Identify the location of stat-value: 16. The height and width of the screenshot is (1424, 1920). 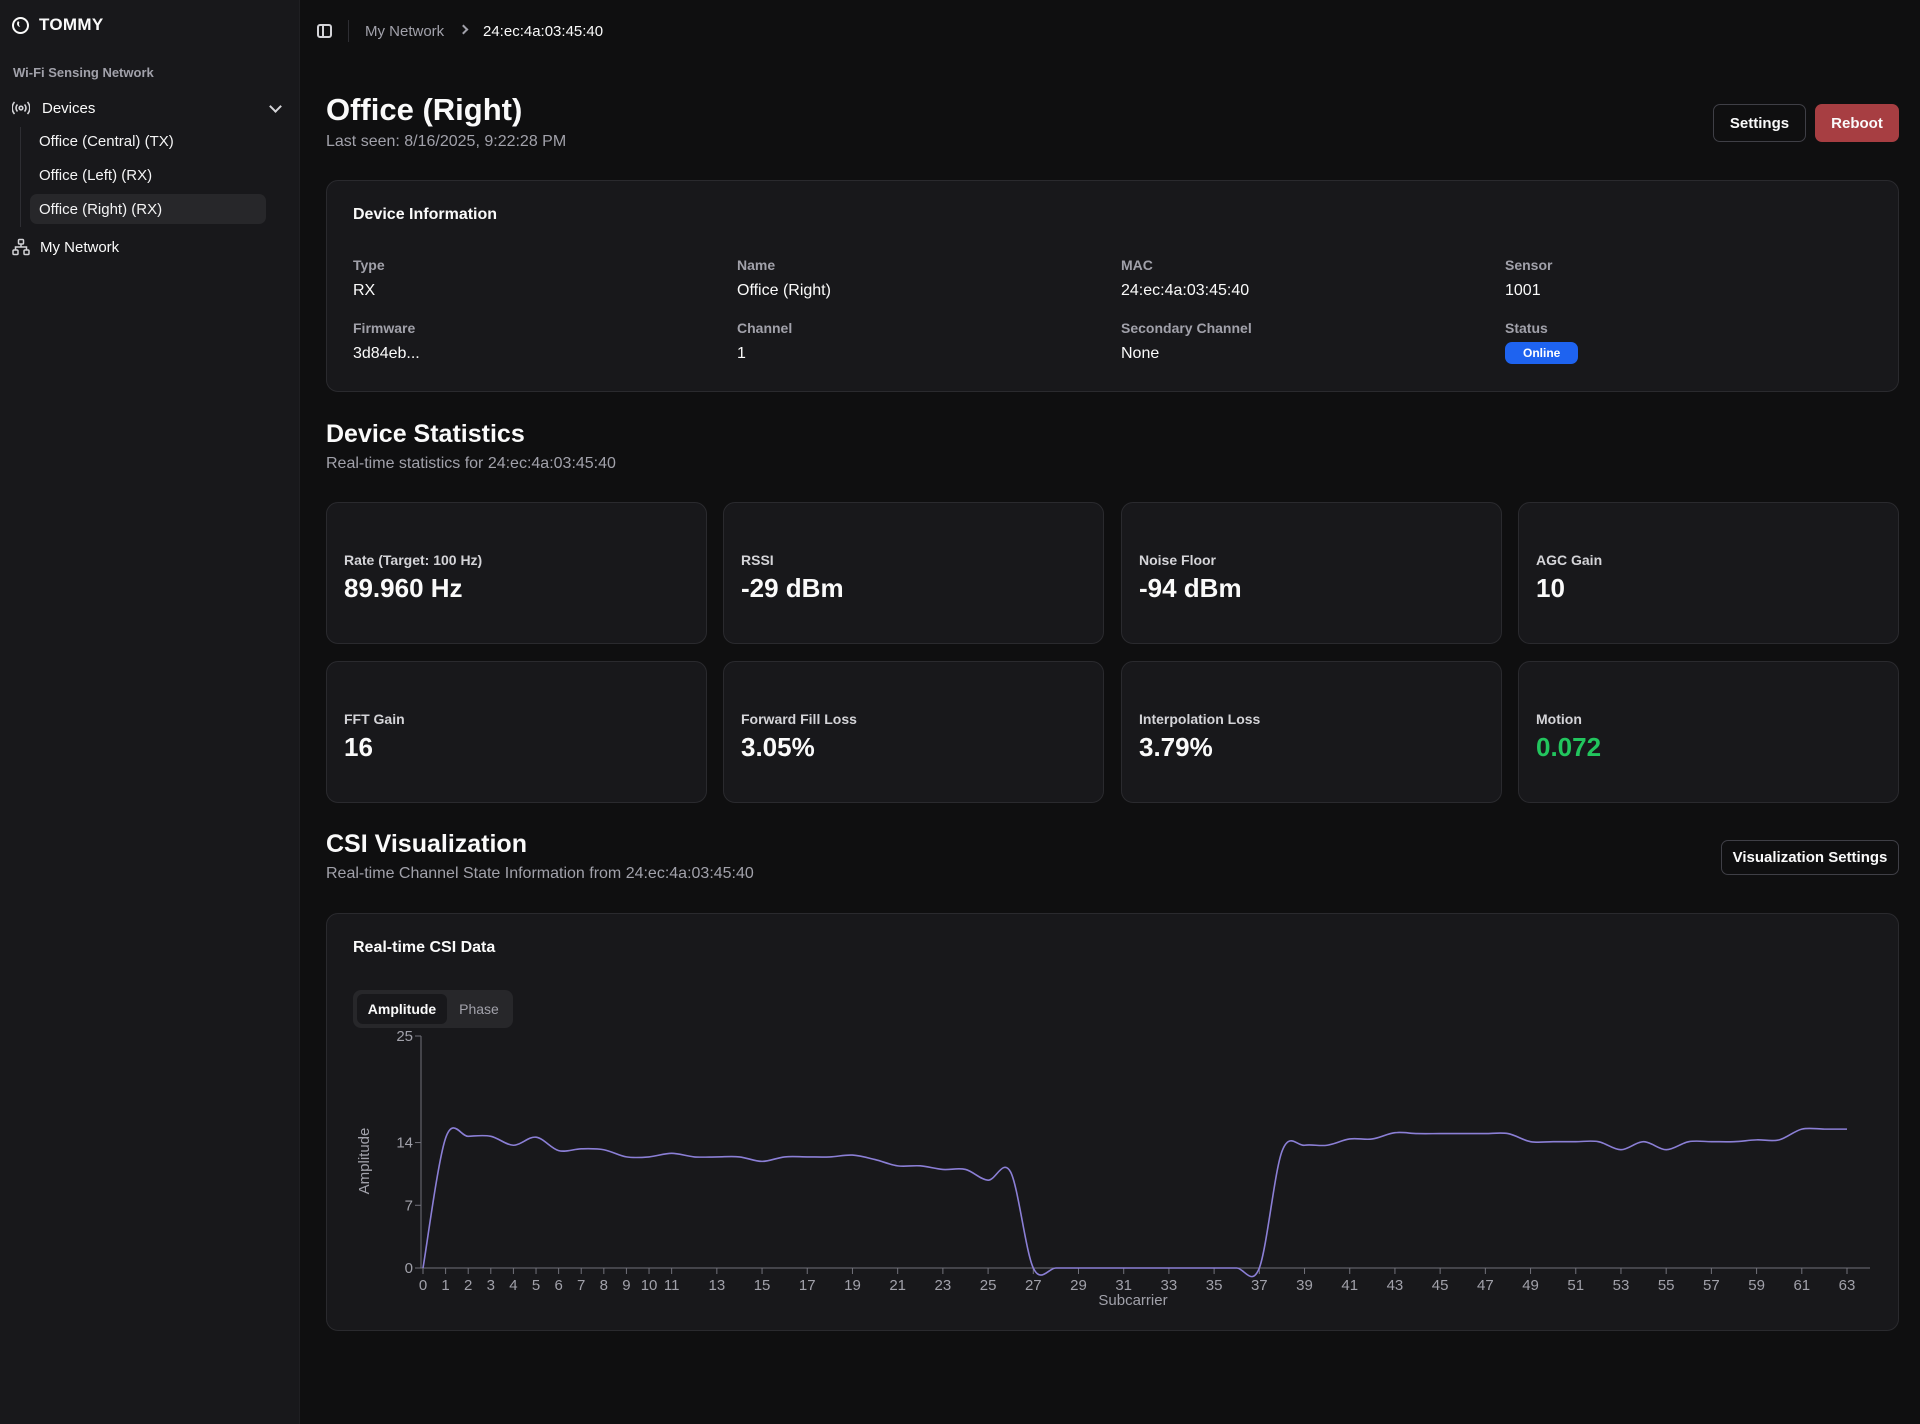
(358, 747).